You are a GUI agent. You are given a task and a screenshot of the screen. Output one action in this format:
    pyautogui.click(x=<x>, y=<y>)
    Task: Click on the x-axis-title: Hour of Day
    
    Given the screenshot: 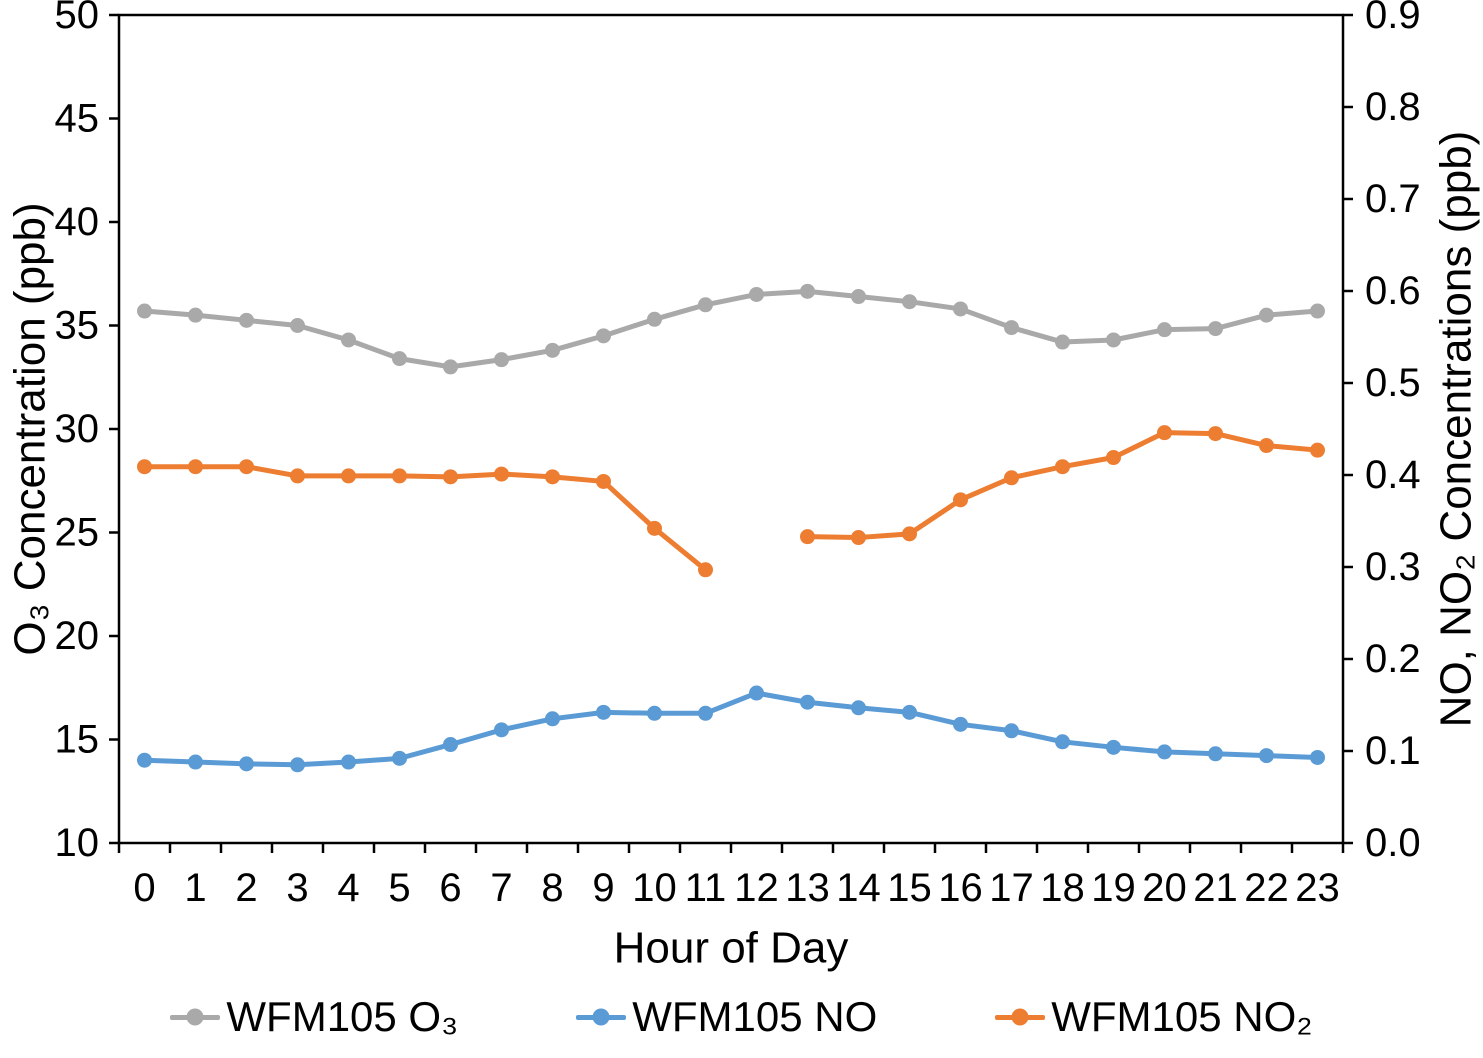 What is the action you would take?
    pyautogui.click(x=731, y=948)
    